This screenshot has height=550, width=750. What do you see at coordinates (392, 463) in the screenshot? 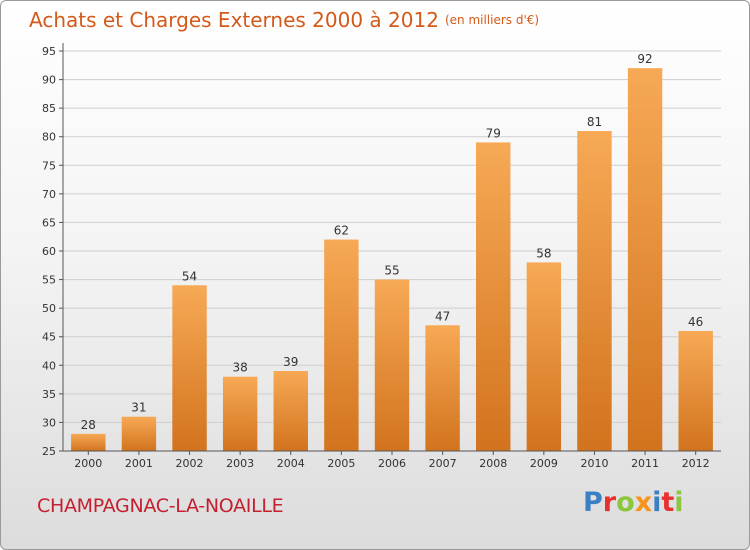
I see `x-tick-label-2006: 2006` at bounding box center [392, 463].